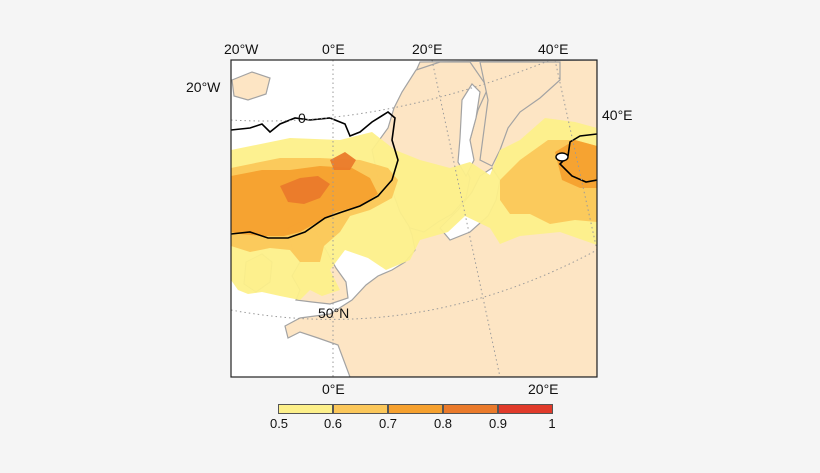 Image resolution: width=820 pixels, height=473 pixels. Describe the element at coordinates (552, 423) in the screenshot. I see `colorbar-tick-label: 1` at that location.